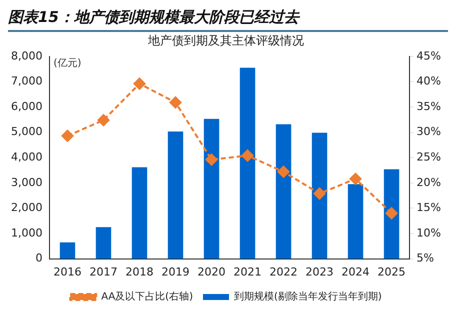 The width and height of the screenshot is (456, 328). What do you see at coordinates (140, 271) in the screenshot?
I see `x-tick-label: 2018` at bounding box center [140, 271].